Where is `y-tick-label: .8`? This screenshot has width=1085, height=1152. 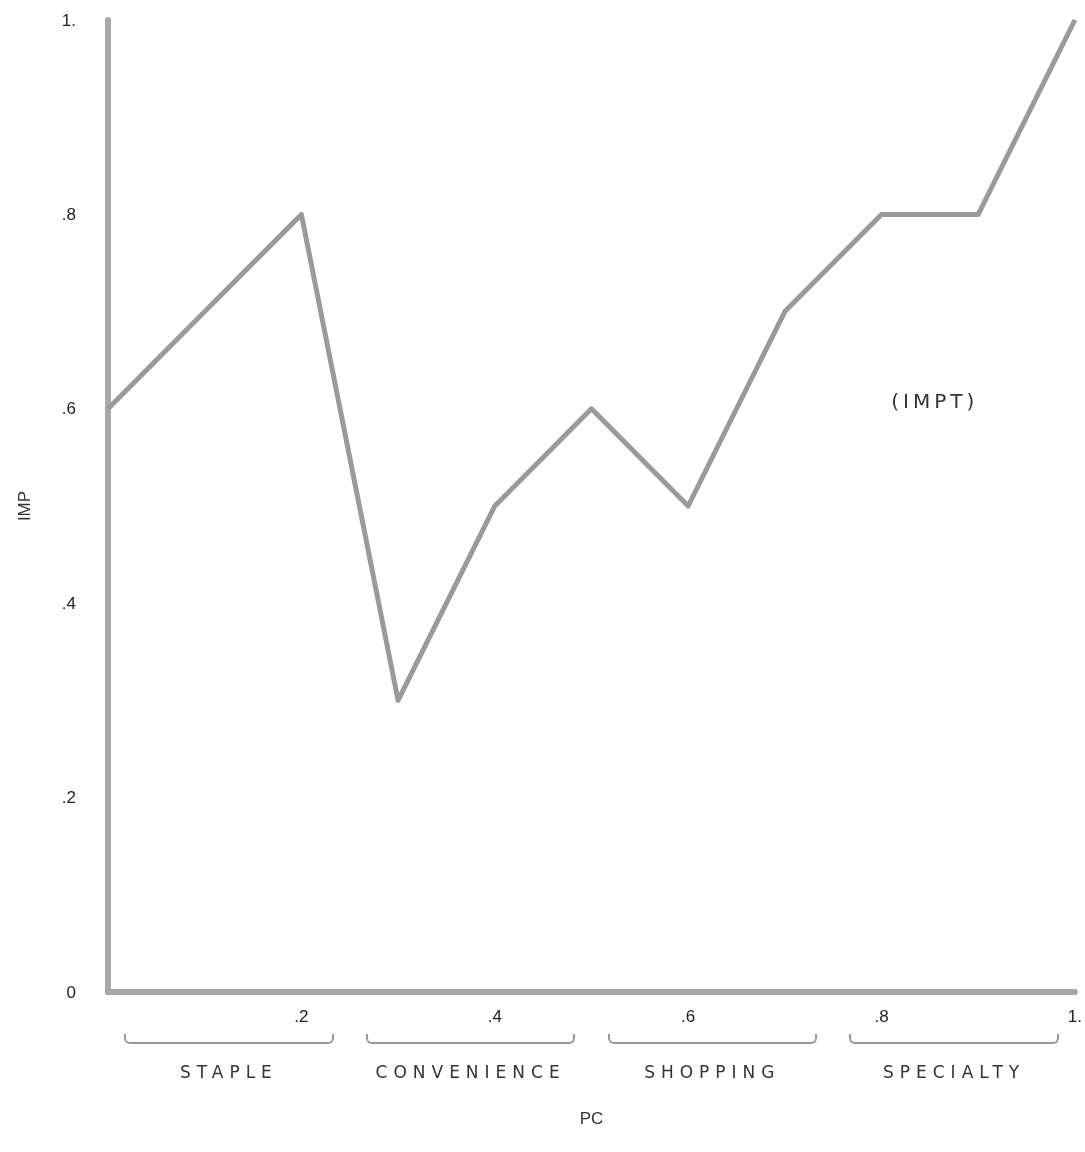
y-tick-label: .8 is located at coordinates (68, 214).